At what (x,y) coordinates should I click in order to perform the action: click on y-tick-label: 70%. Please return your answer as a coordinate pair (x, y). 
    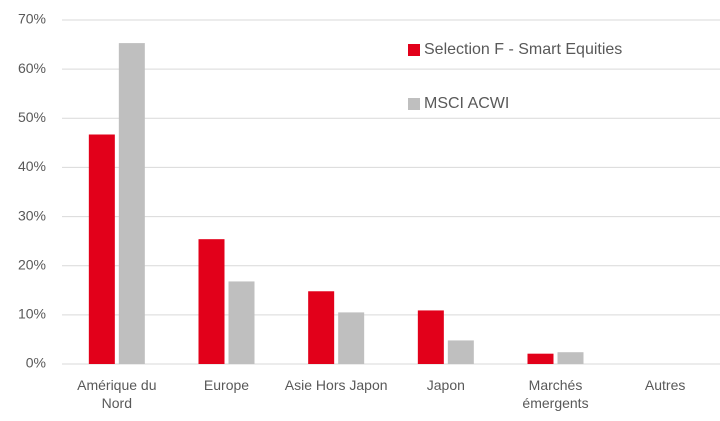
    Looking at the image, I should click on (32, 19).